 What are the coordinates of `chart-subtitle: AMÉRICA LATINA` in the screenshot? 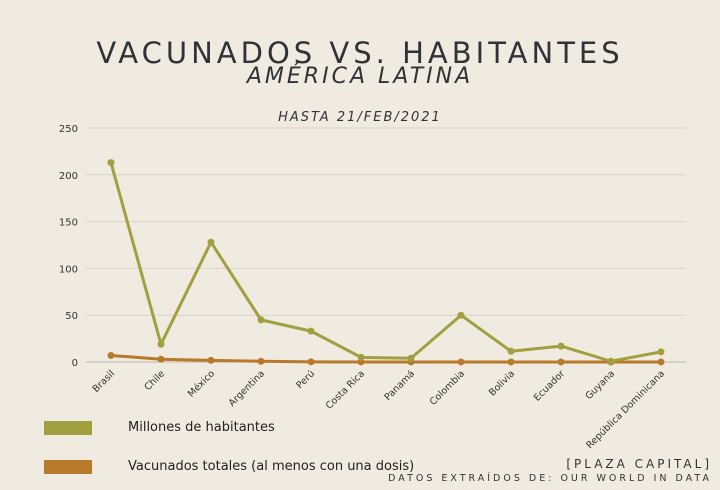 It's located at (360, 76).